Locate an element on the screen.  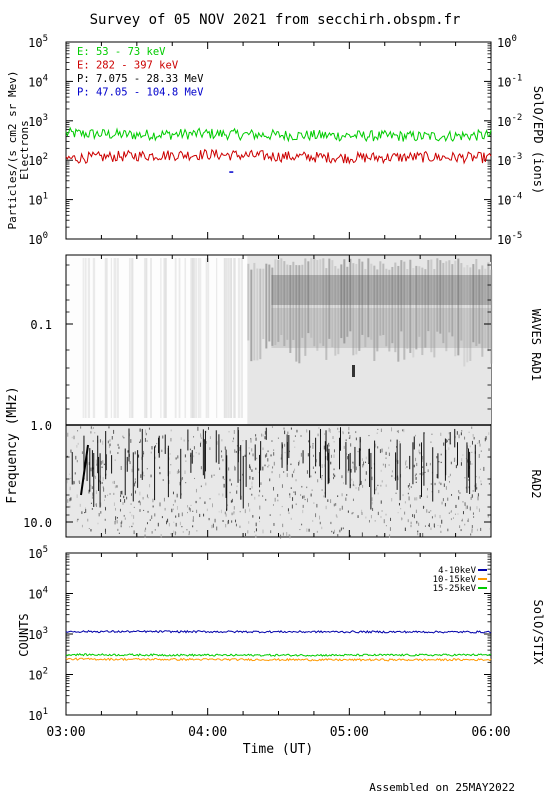
rad1-mid-band is located at coordinates (381, 328).